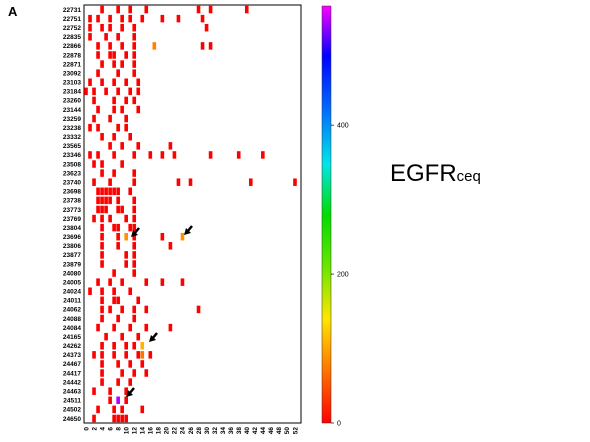  What do you see at coordinates (135, 431) in the screenshot?
I see `x-tick-label: 12` at bounding box center [135, 431].